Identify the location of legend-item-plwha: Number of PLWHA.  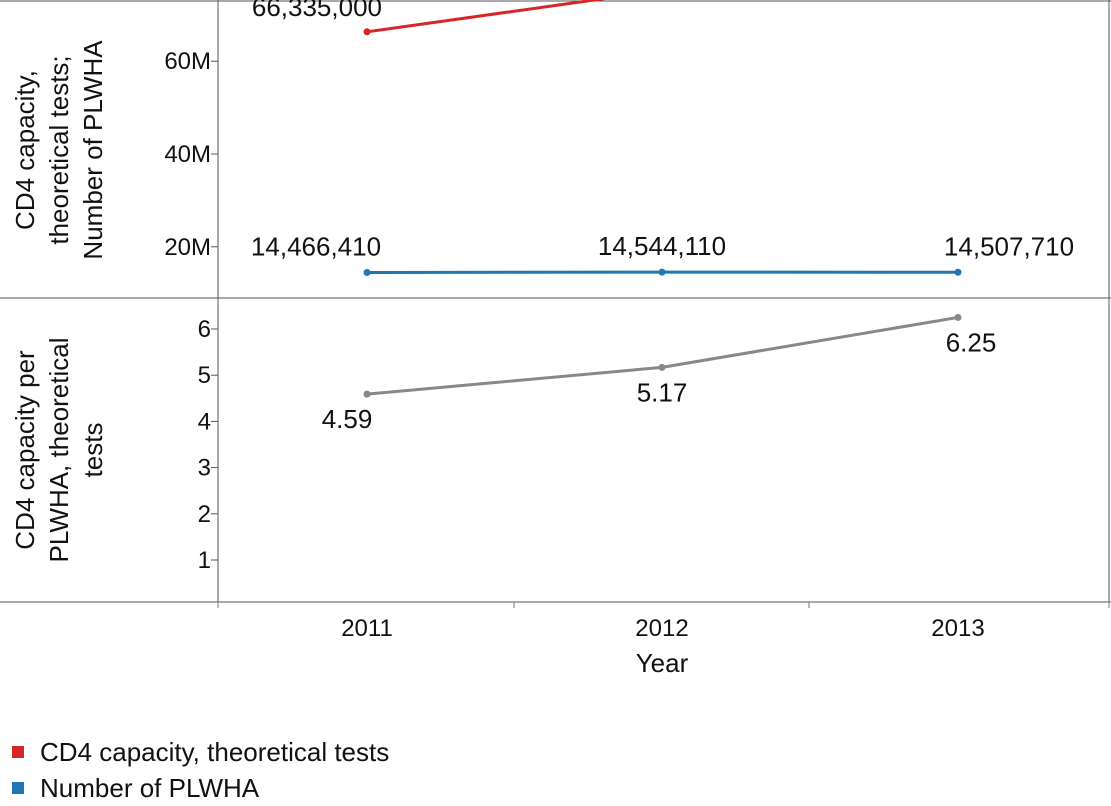
(200, 788).